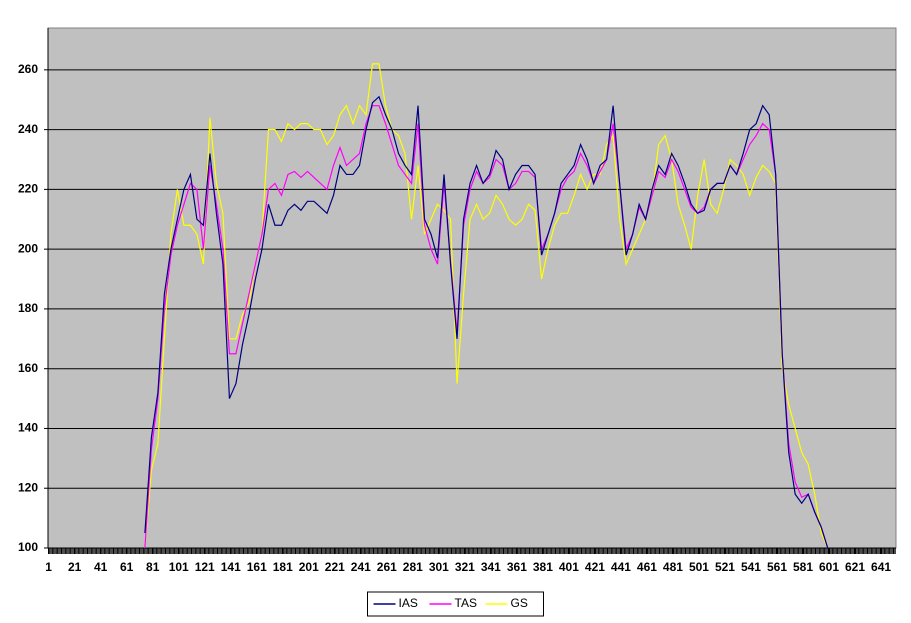 This screenshot has width=911, height=623. I want to click on y-tick-label: 100, so click(28, 547).